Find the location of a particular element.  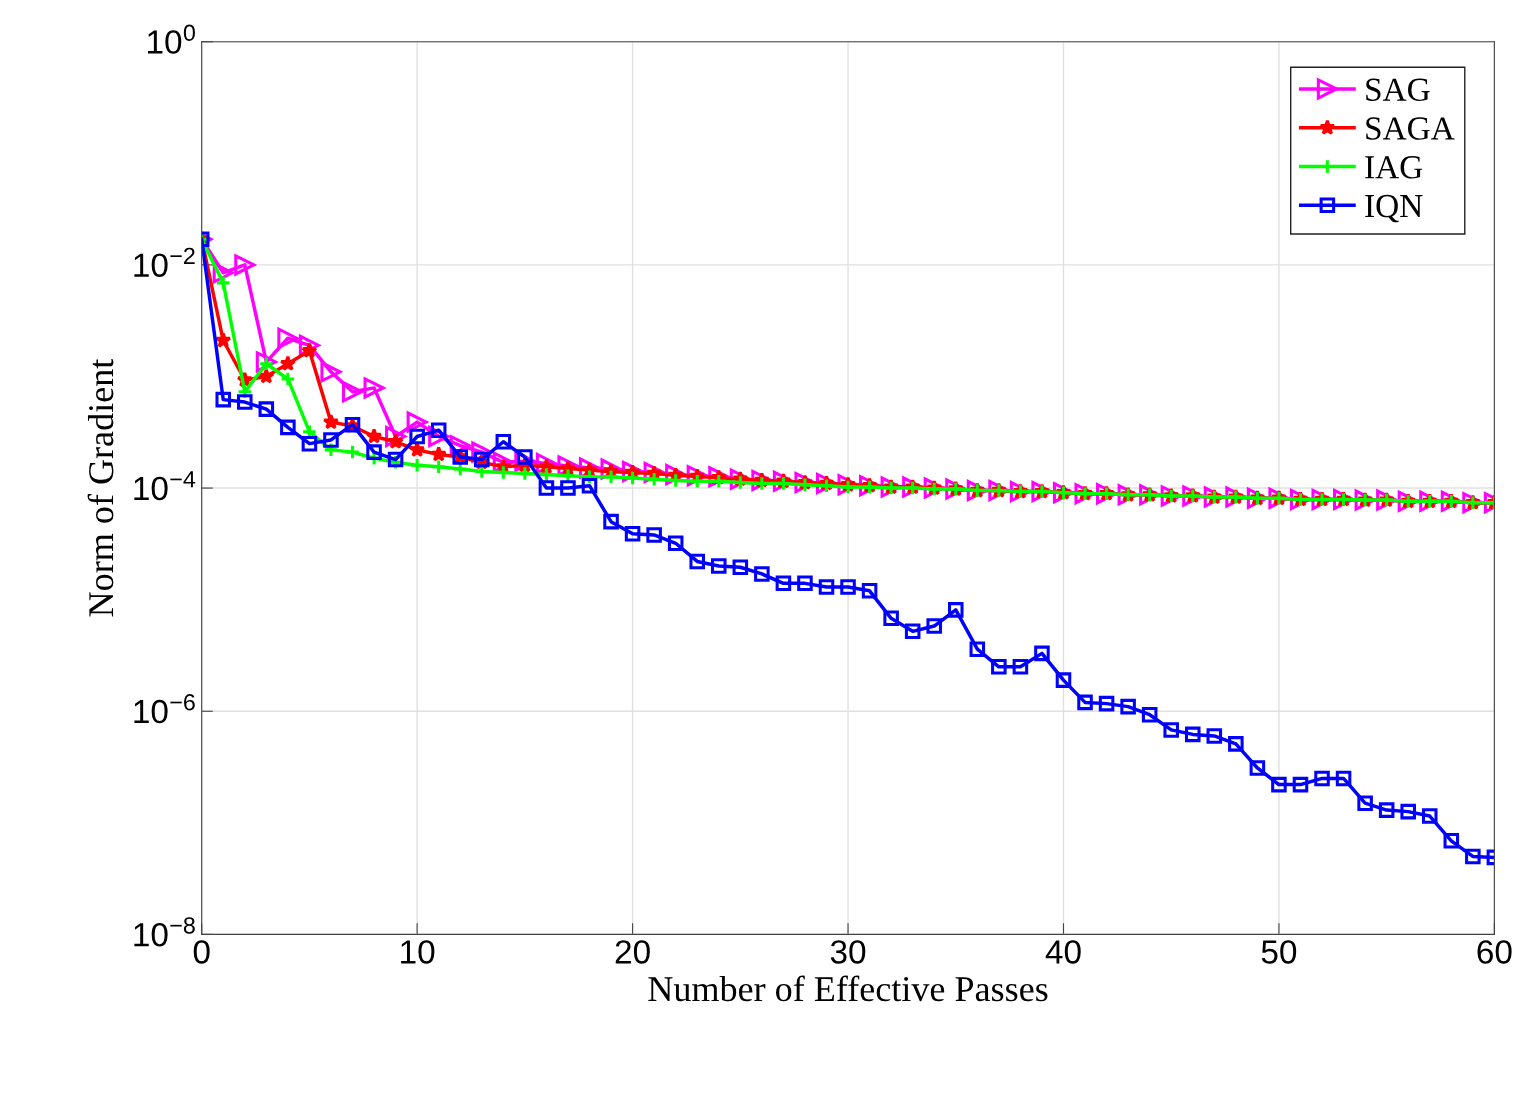

x-tick-label: 40 is located at coordinates (1063, 952).